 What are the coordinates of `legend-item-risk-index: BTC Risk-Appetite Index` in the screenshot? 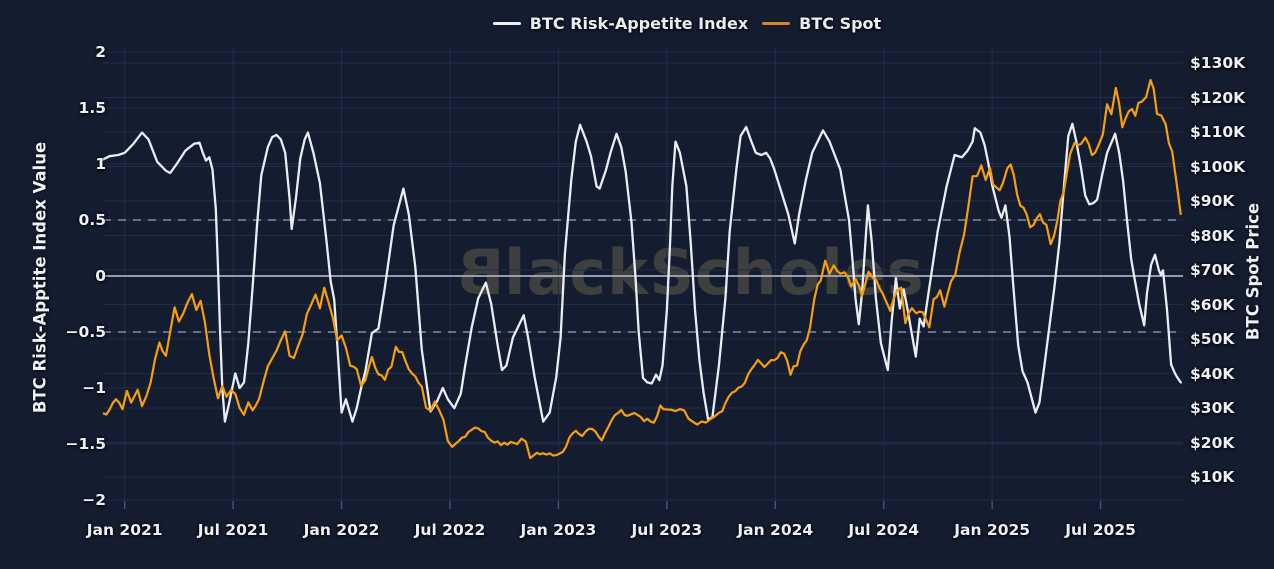 It's located at (620, 23).